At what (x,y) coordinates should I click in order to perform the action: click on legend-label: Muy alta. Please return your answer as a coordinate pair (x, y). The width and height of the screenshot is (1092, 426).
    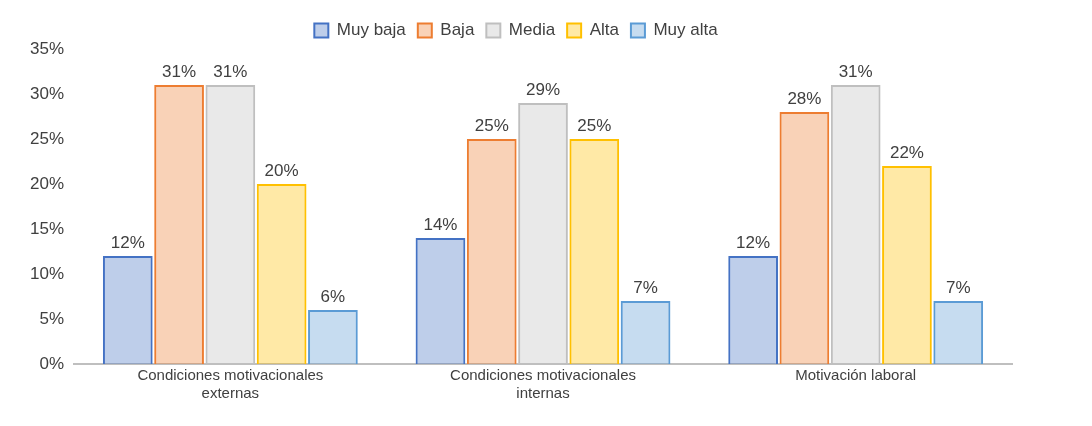
    Looking at the image, I should click on (686, 30).